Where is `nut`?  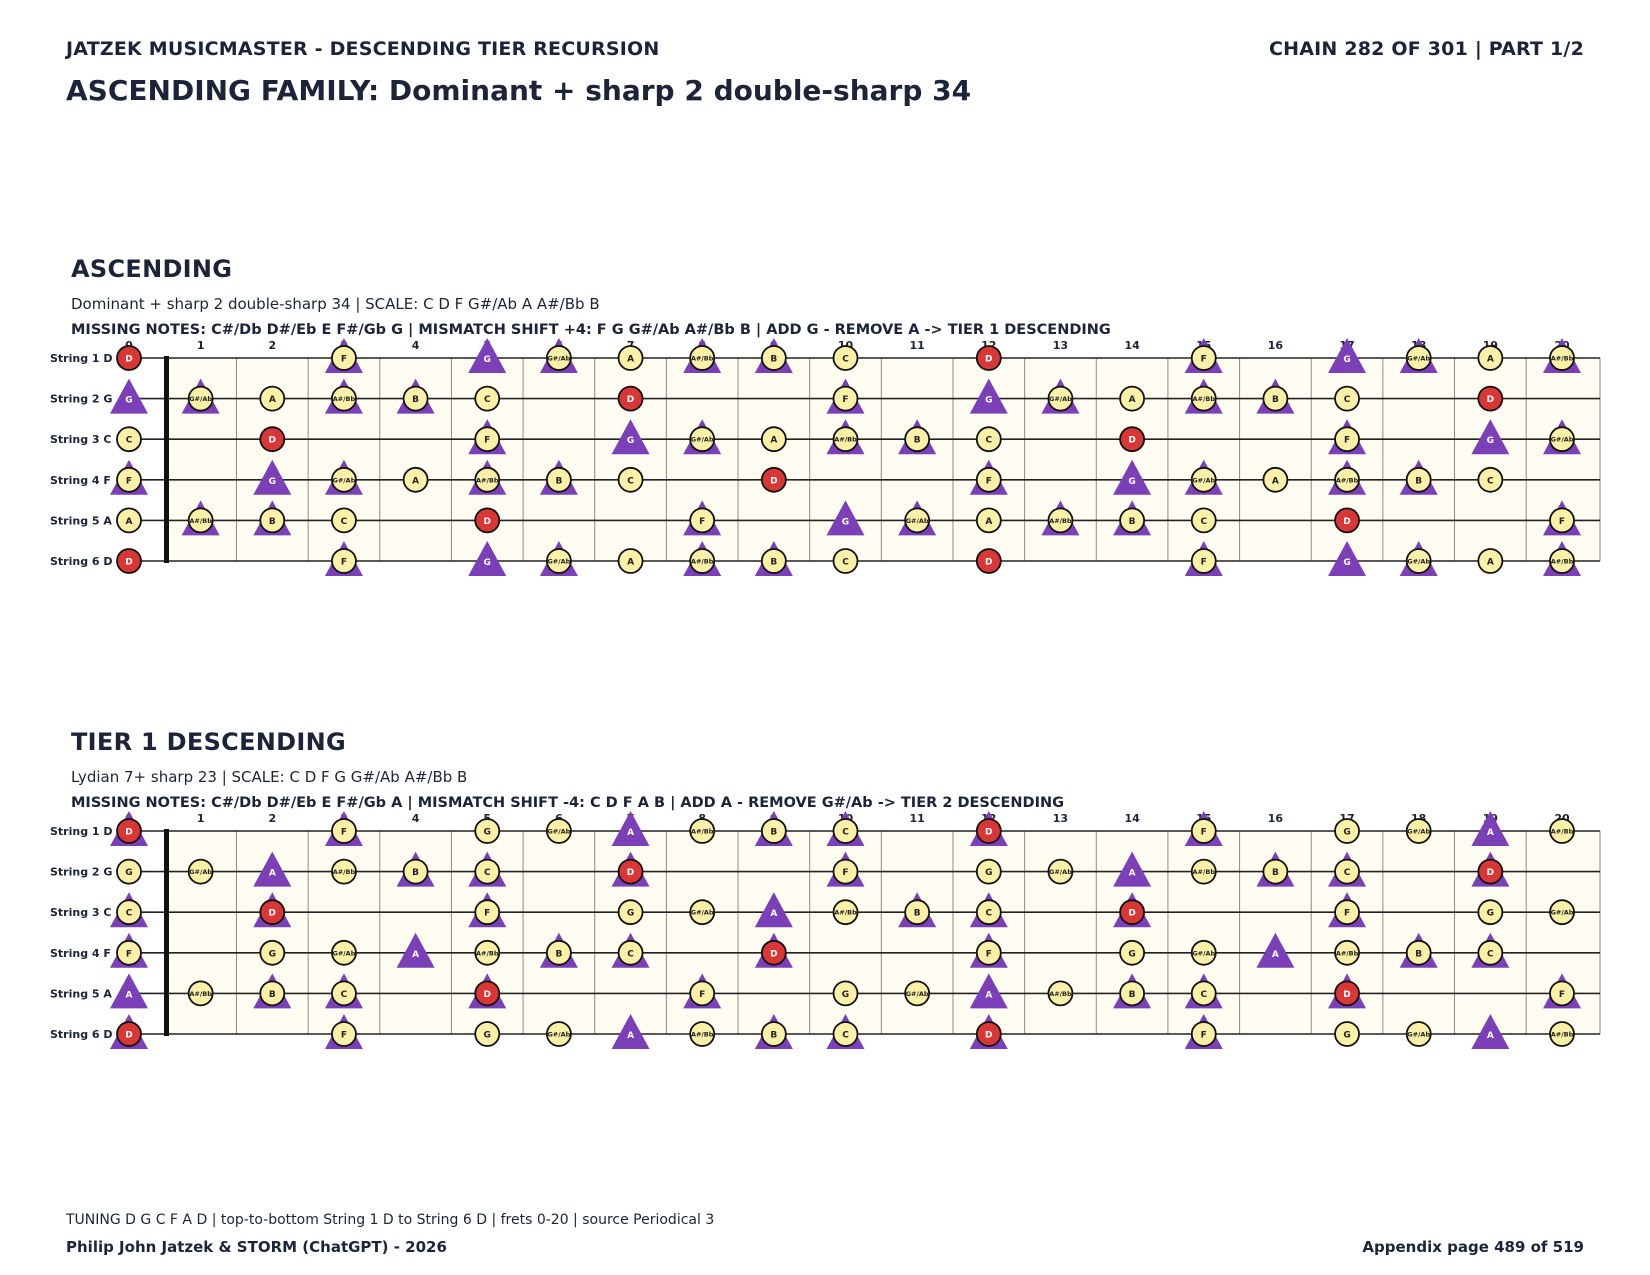 nut is located at coordinates (166, 459).